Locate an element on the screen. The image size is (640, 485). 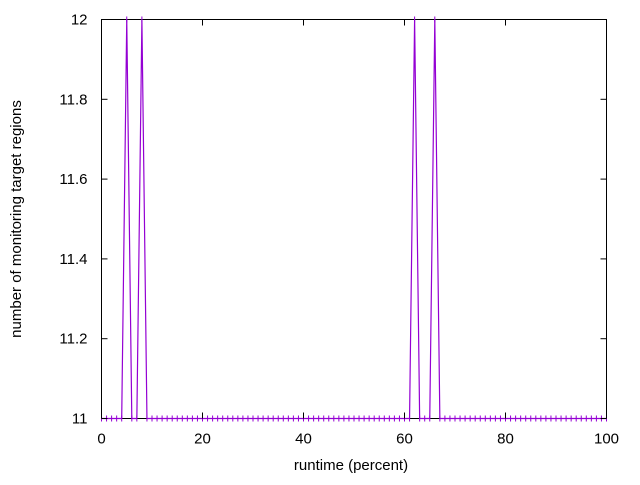
y-tick-label: 11.8 is located at coordinates (73, 99).